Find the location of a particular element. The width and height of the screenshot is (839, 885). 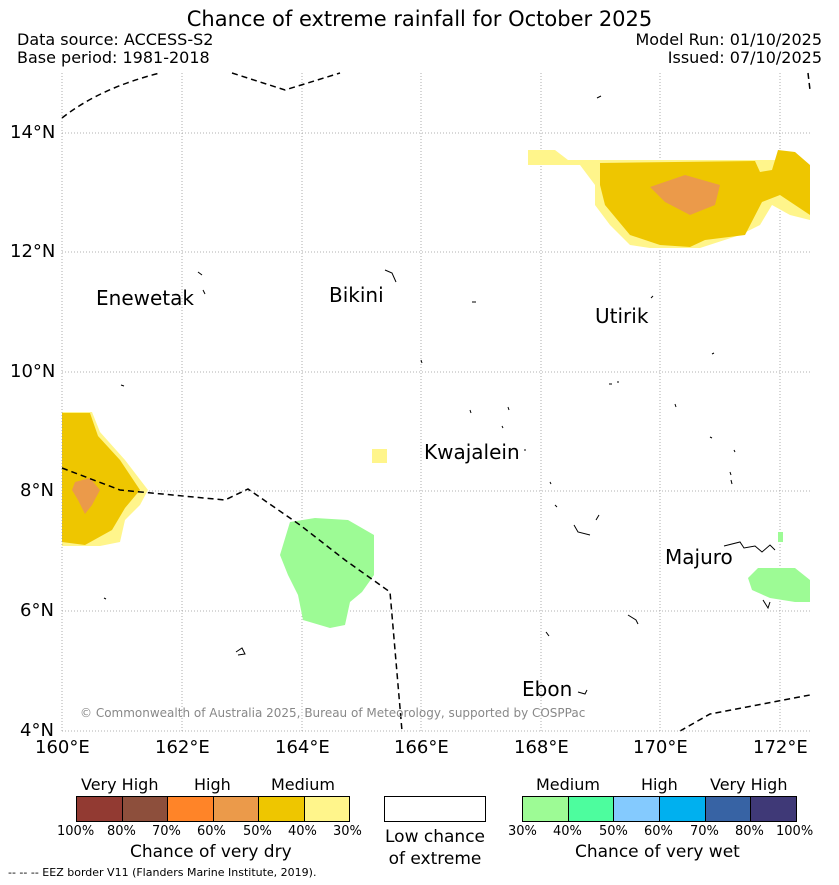

low-chance-line1: Low chance is located at coordinates (435, 837).